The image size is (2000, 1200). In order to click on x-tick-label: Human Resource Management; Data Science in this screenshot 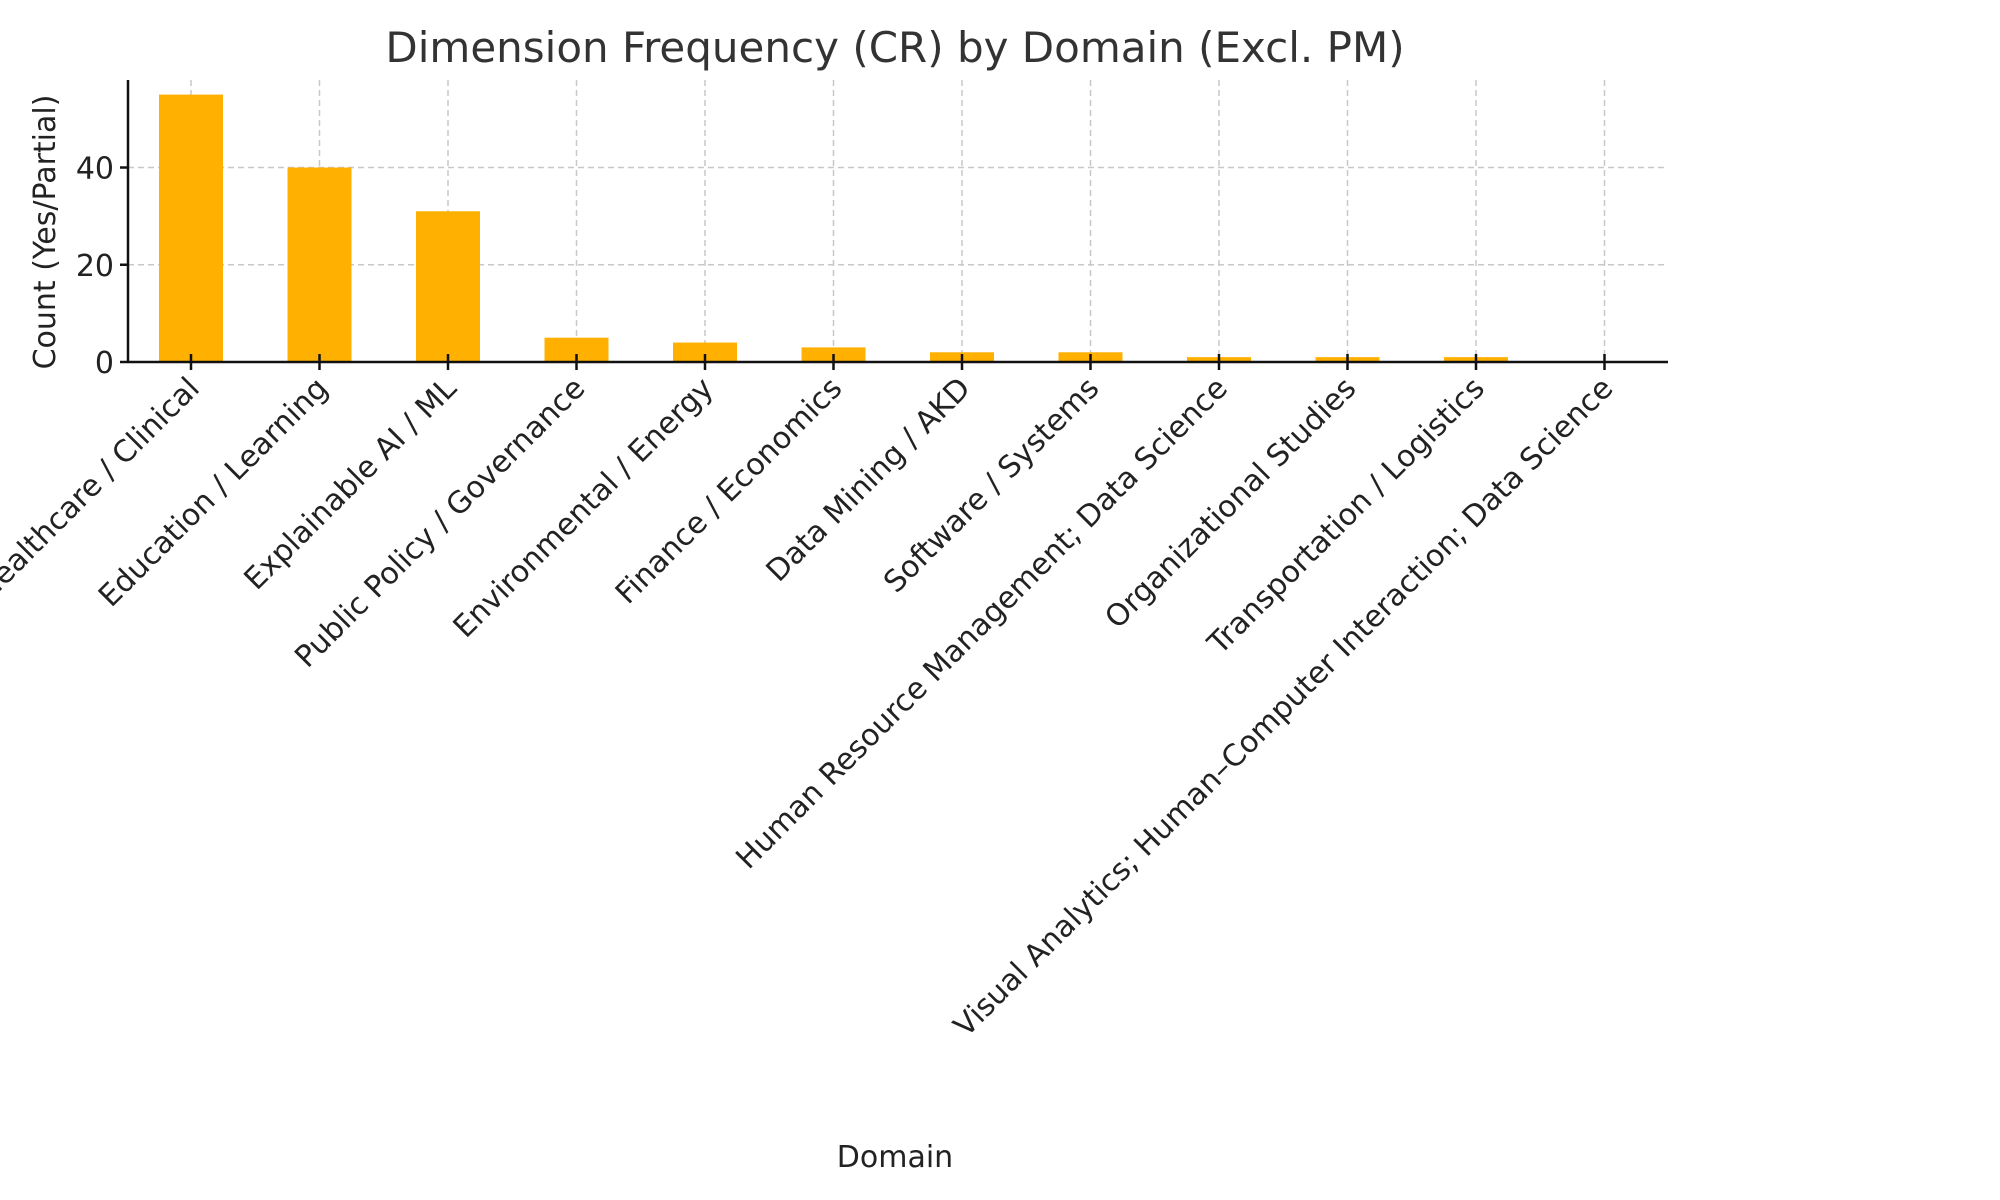, I will do `click(981, 623)`.